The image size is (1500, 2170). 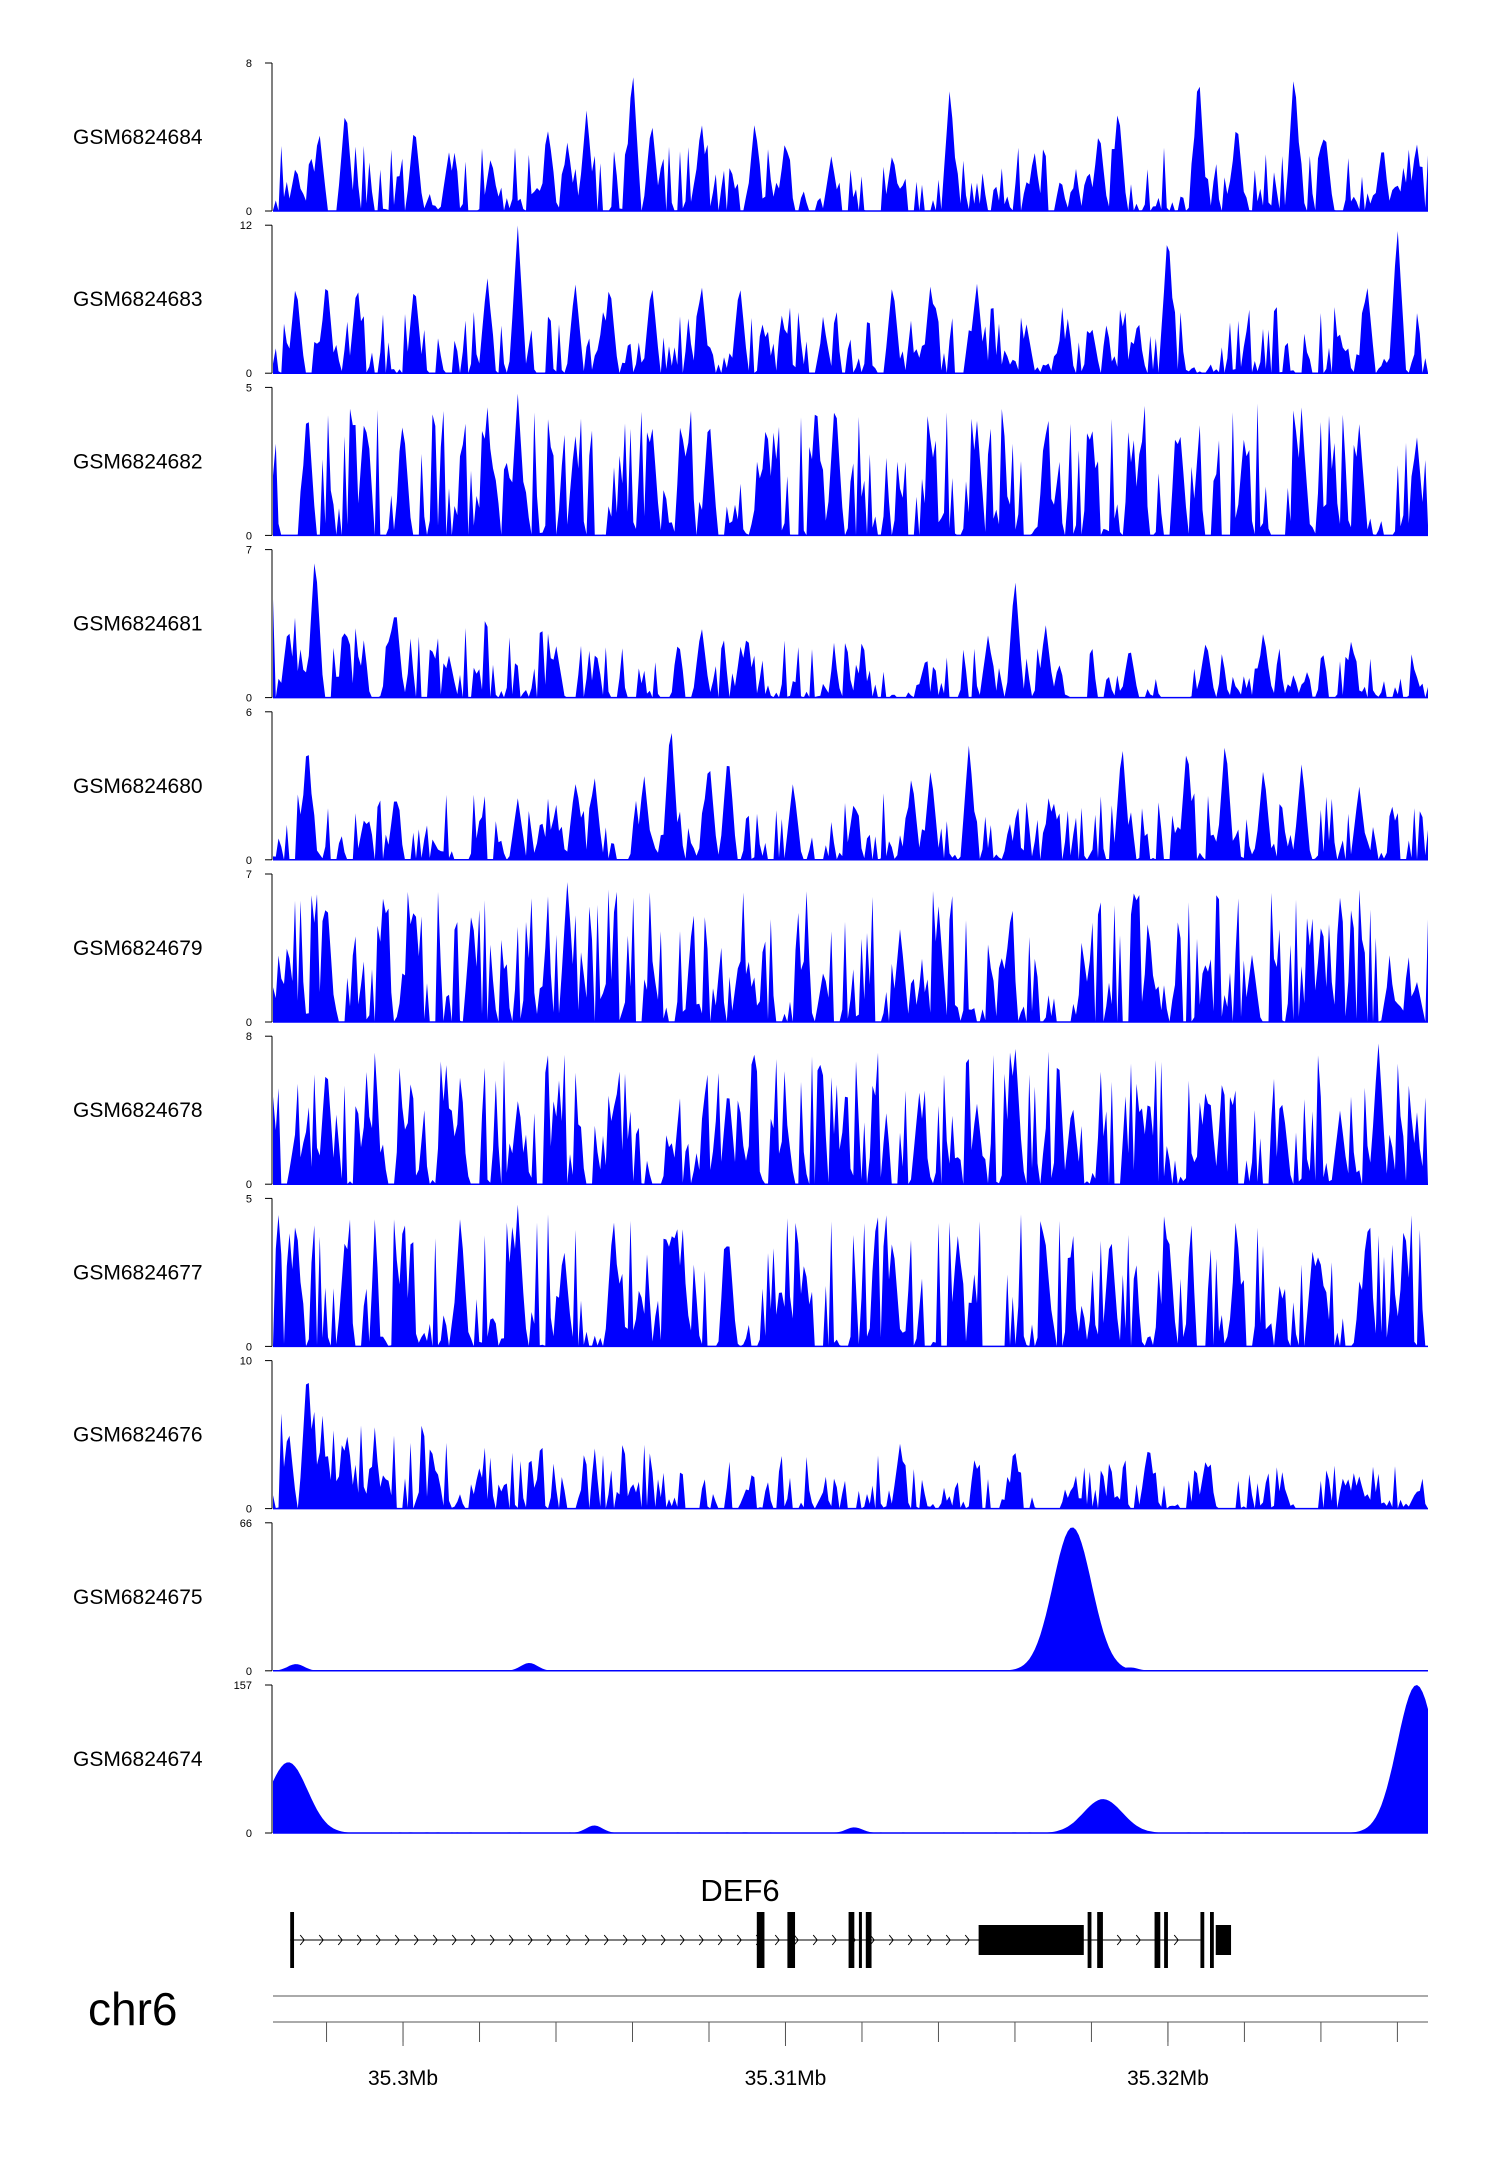 I want to click on track-label: GSM6824682, so click(x=138, y=461).